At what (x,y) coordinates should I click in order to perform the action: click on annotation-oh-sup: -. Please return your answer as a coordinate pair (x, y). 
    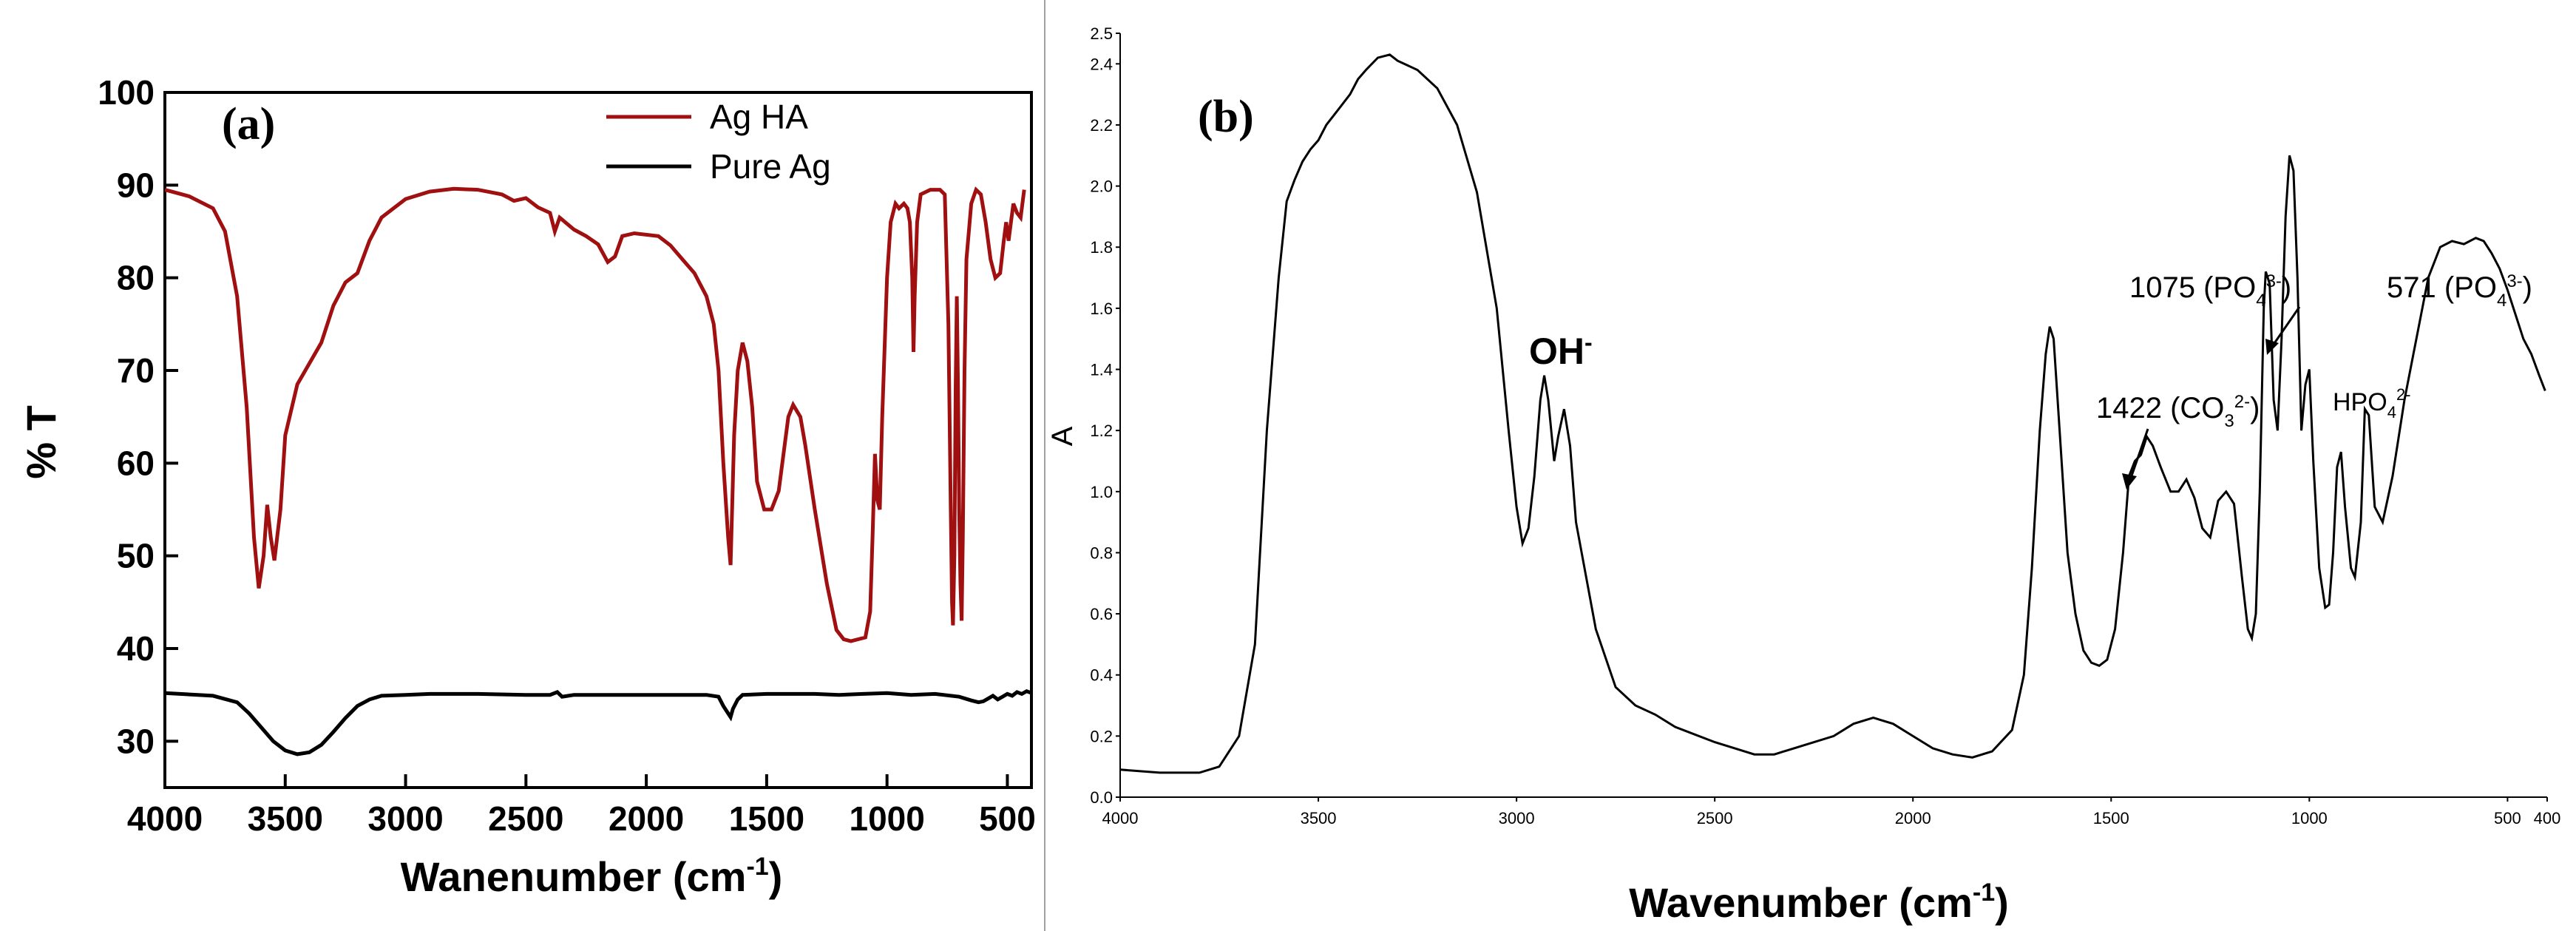
    Looking at the image, I should click on (1588, 342).